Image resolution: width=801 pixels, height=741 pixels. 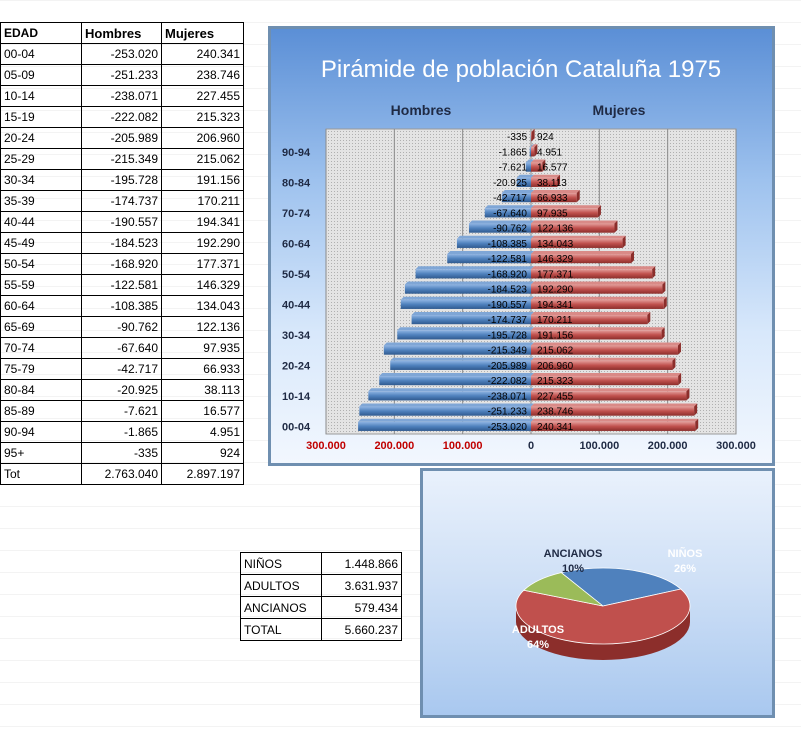 What do you see at coordinates (41, 306) in the screenshot?
I see `age-cell: 60-64` at bounding box center [41, 306].